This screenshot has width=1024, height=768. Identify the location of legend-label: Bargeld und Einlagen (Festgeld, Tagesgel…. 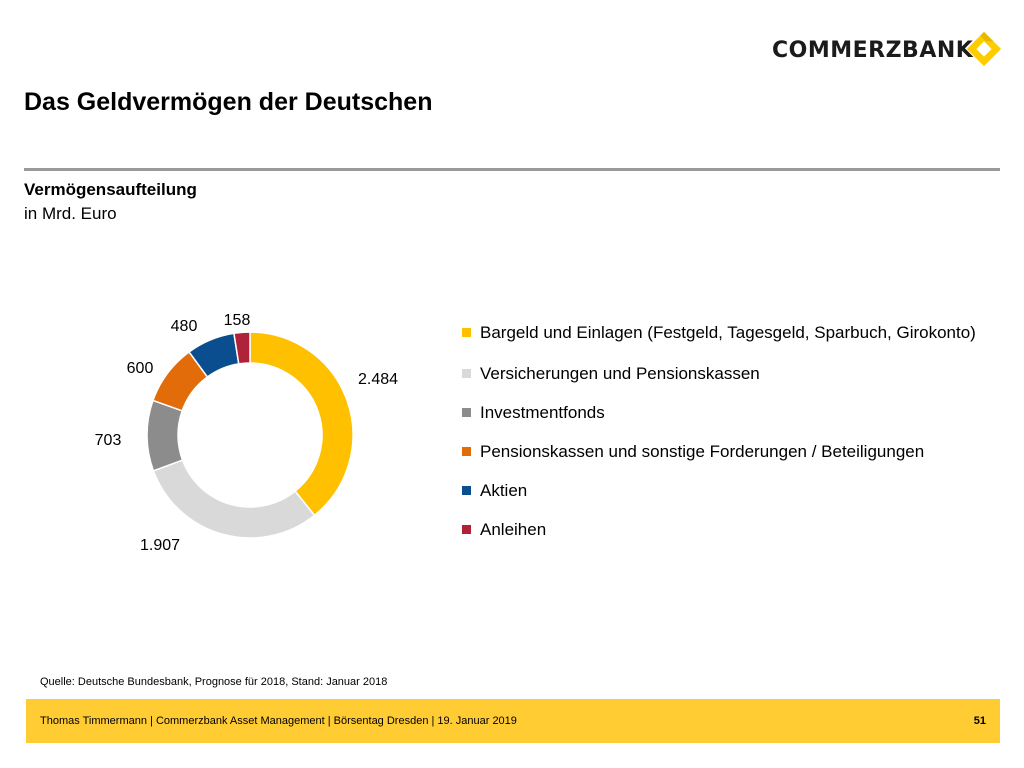
(728, 332).